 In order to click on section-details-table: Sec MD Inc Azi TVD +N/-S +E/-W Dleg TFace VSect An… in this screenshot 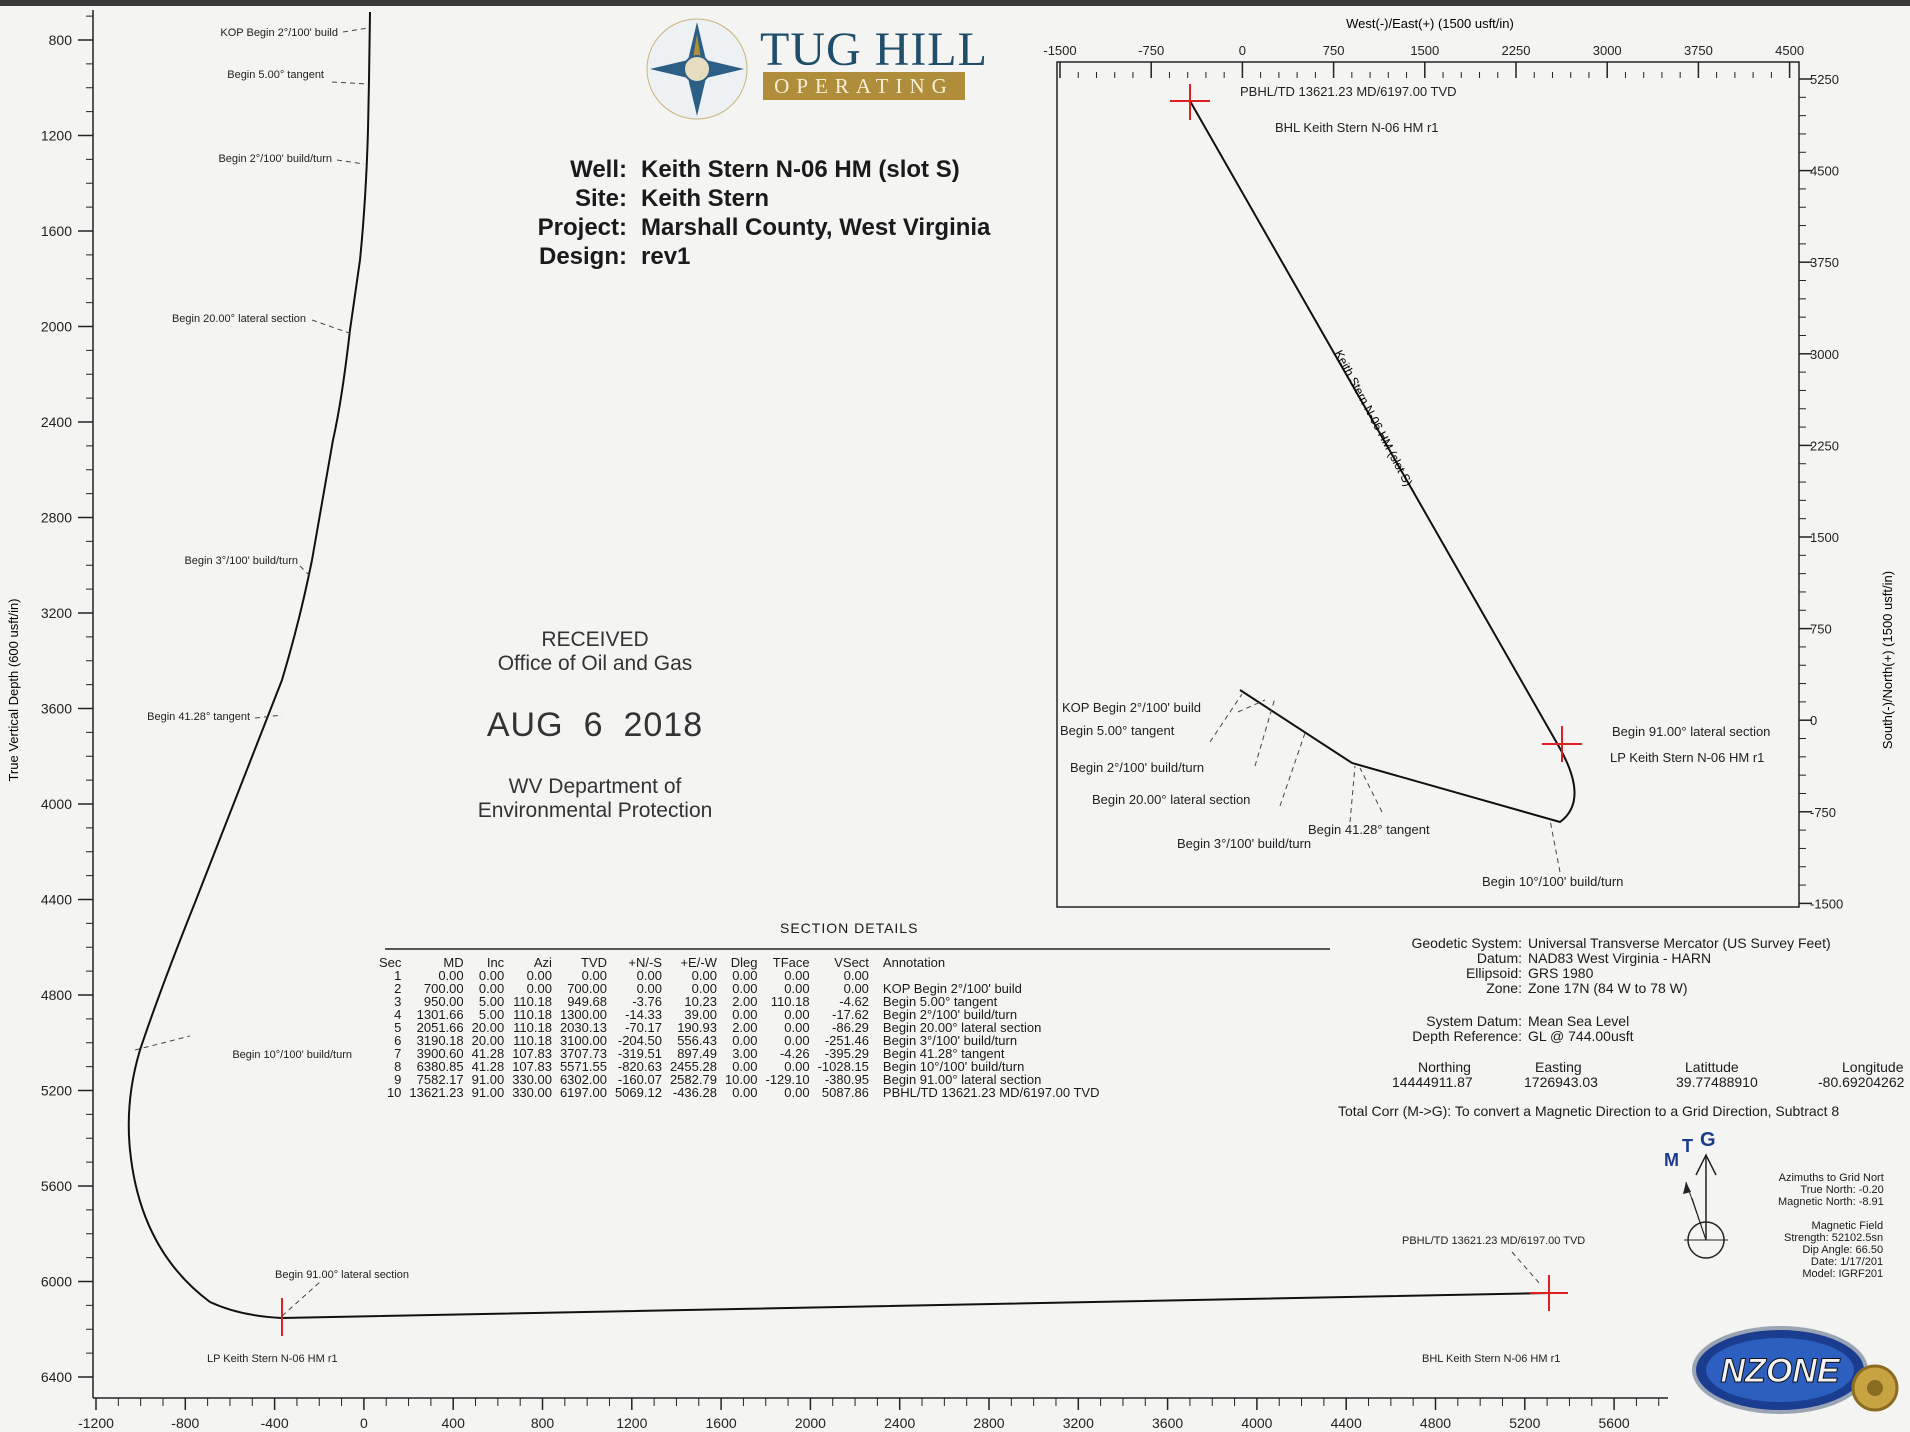, I will do `click(739, 1027)`.